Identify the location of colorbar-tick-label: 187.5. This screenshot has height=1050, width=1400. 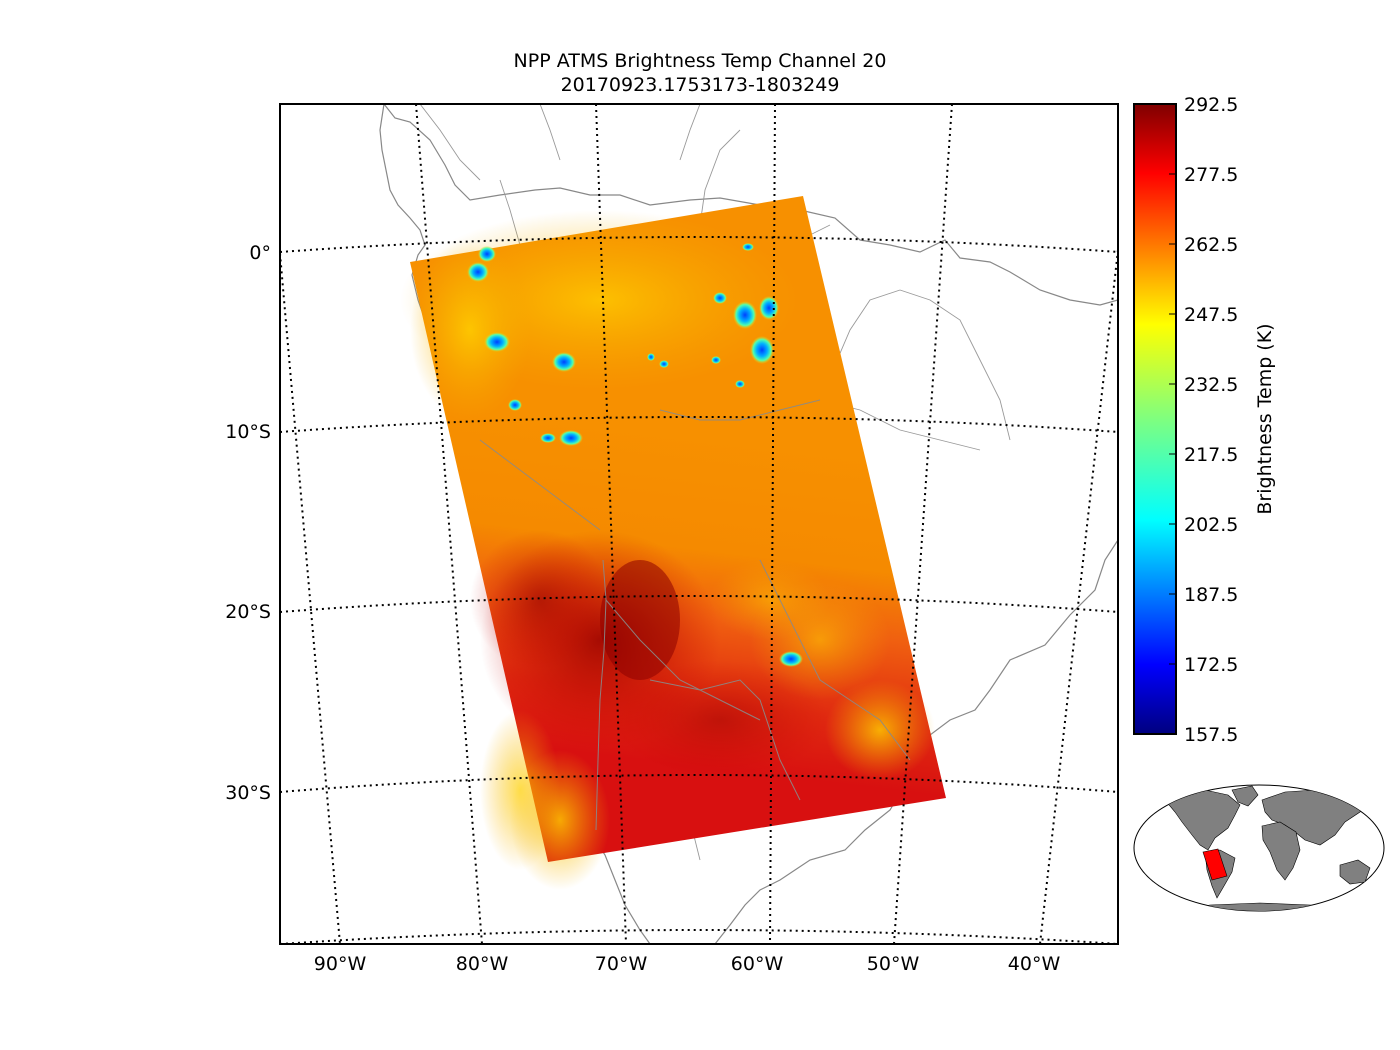
(1211, 595).